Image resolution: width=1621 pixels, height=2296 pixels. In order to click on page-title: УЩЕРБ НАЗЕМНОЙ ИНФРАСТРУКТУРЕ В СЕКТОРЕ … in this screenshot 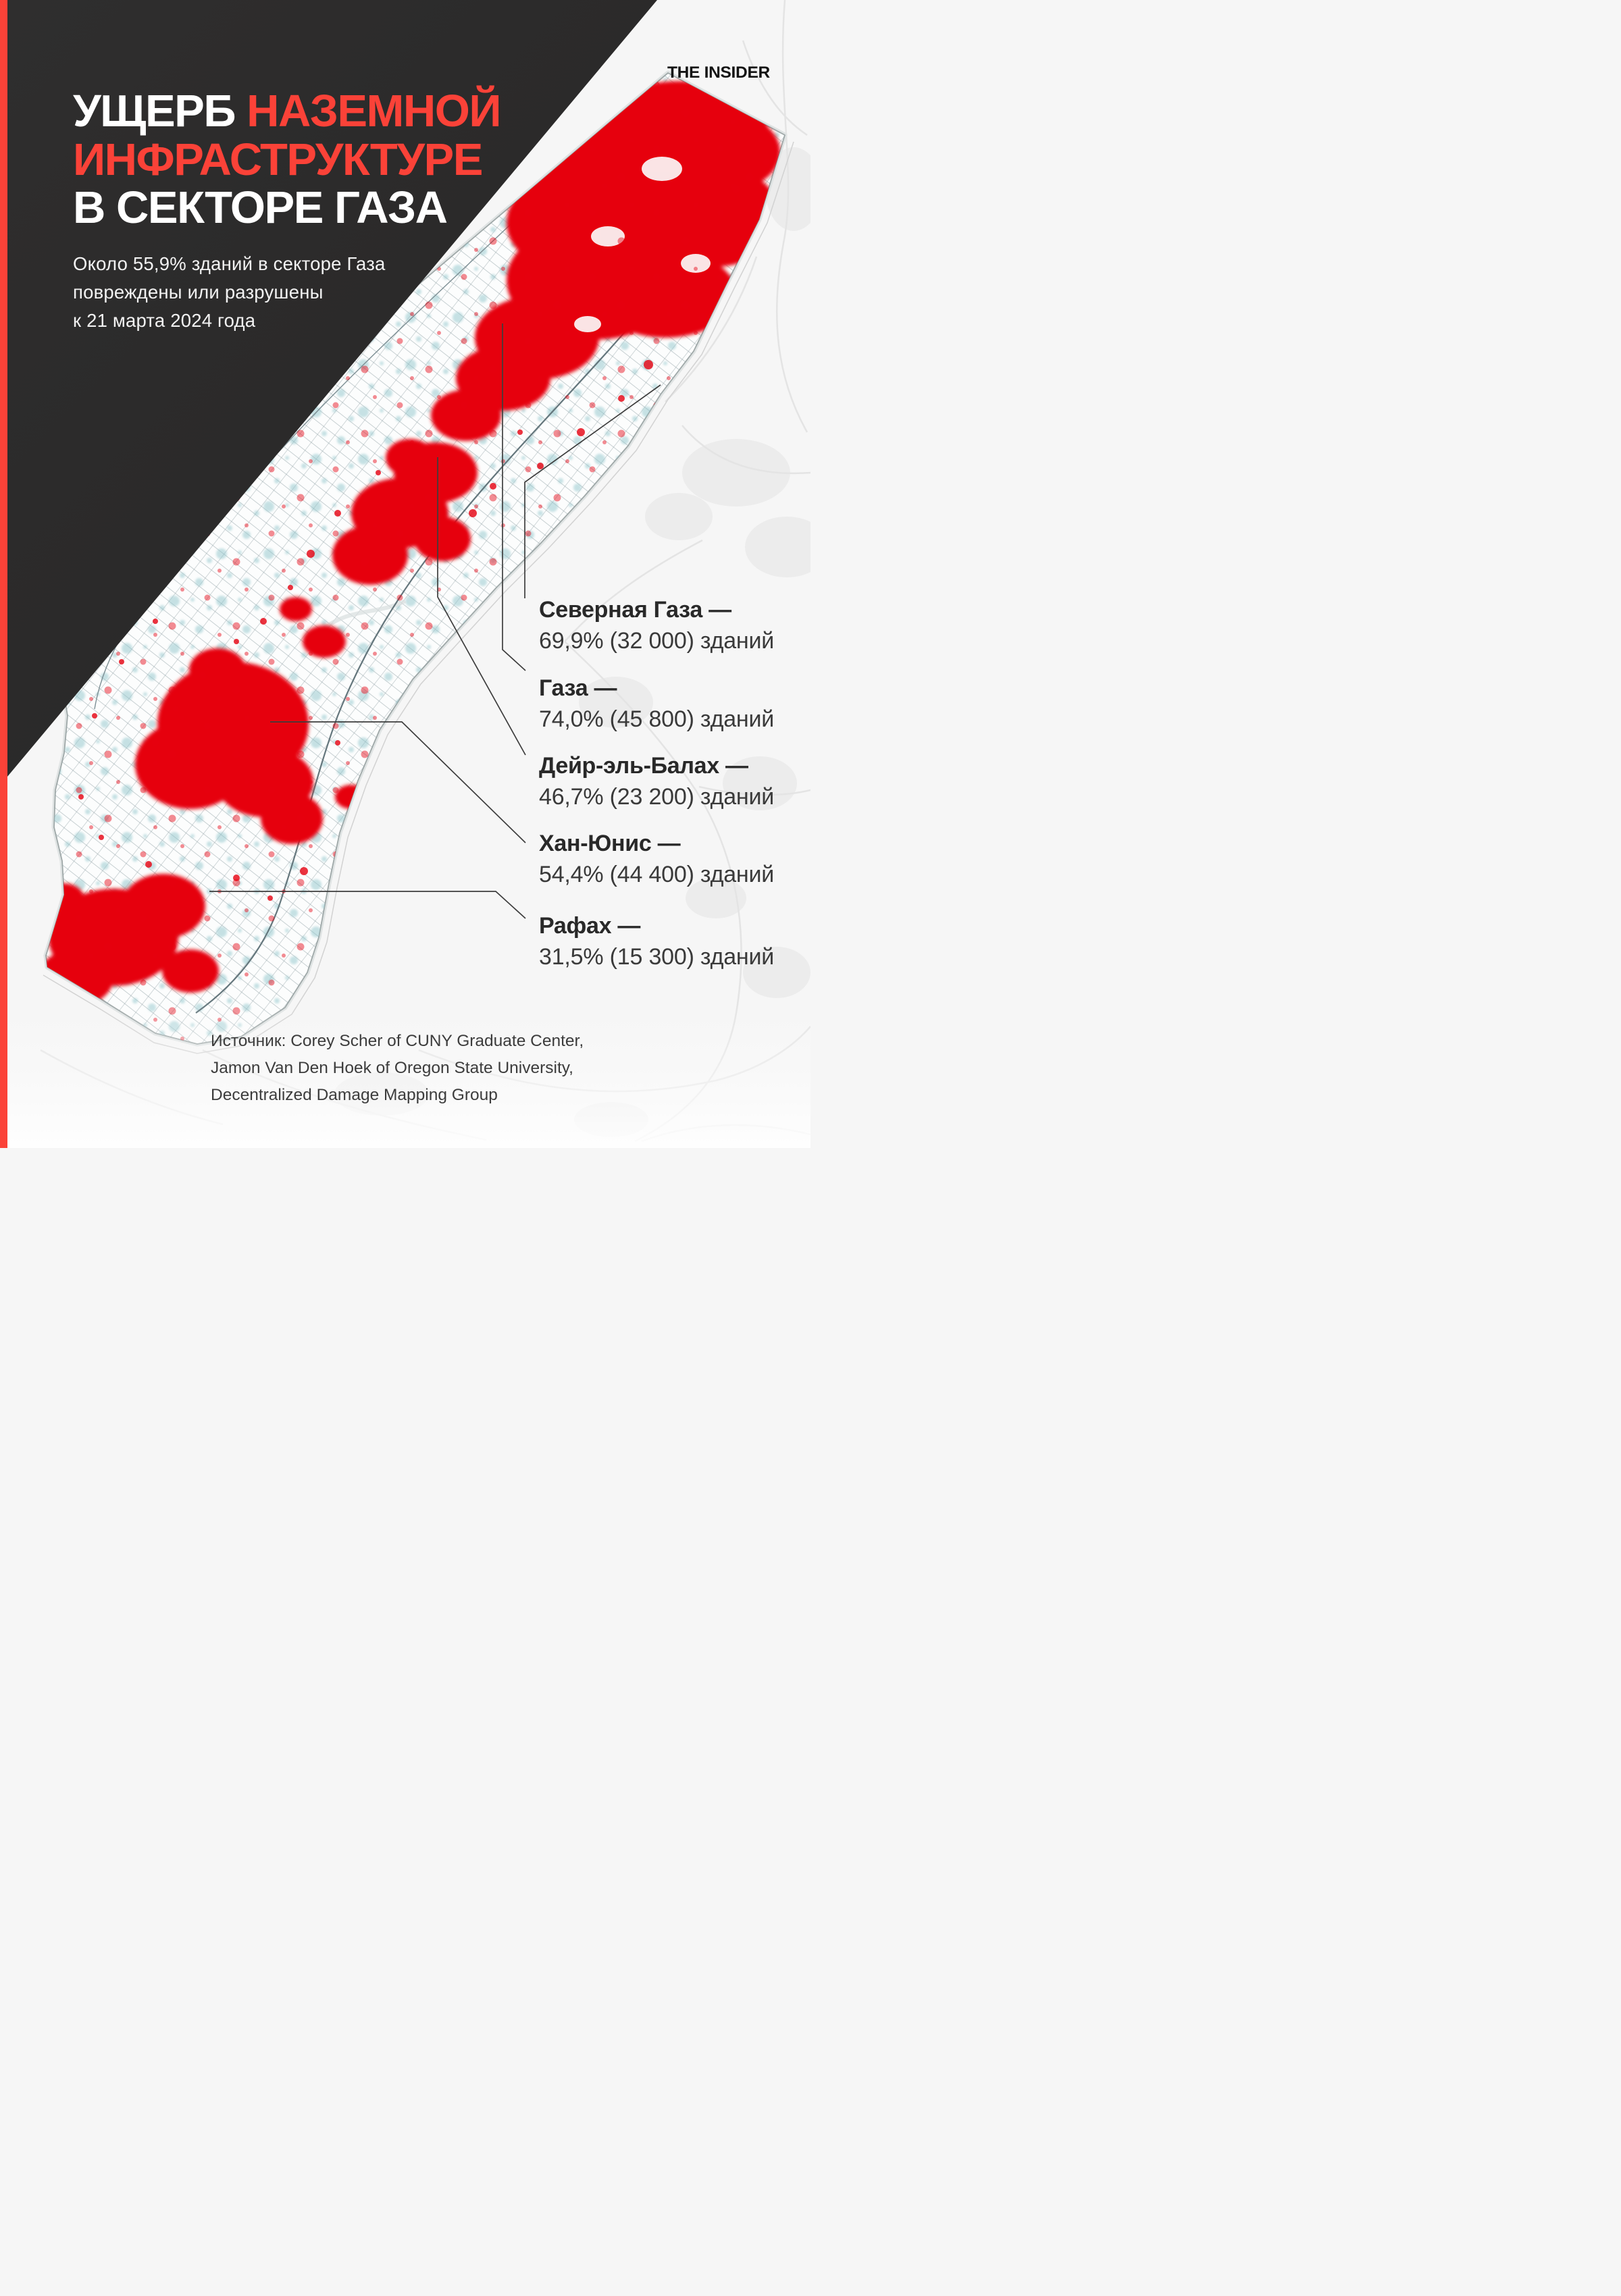, I will do `click(302, 159)`.